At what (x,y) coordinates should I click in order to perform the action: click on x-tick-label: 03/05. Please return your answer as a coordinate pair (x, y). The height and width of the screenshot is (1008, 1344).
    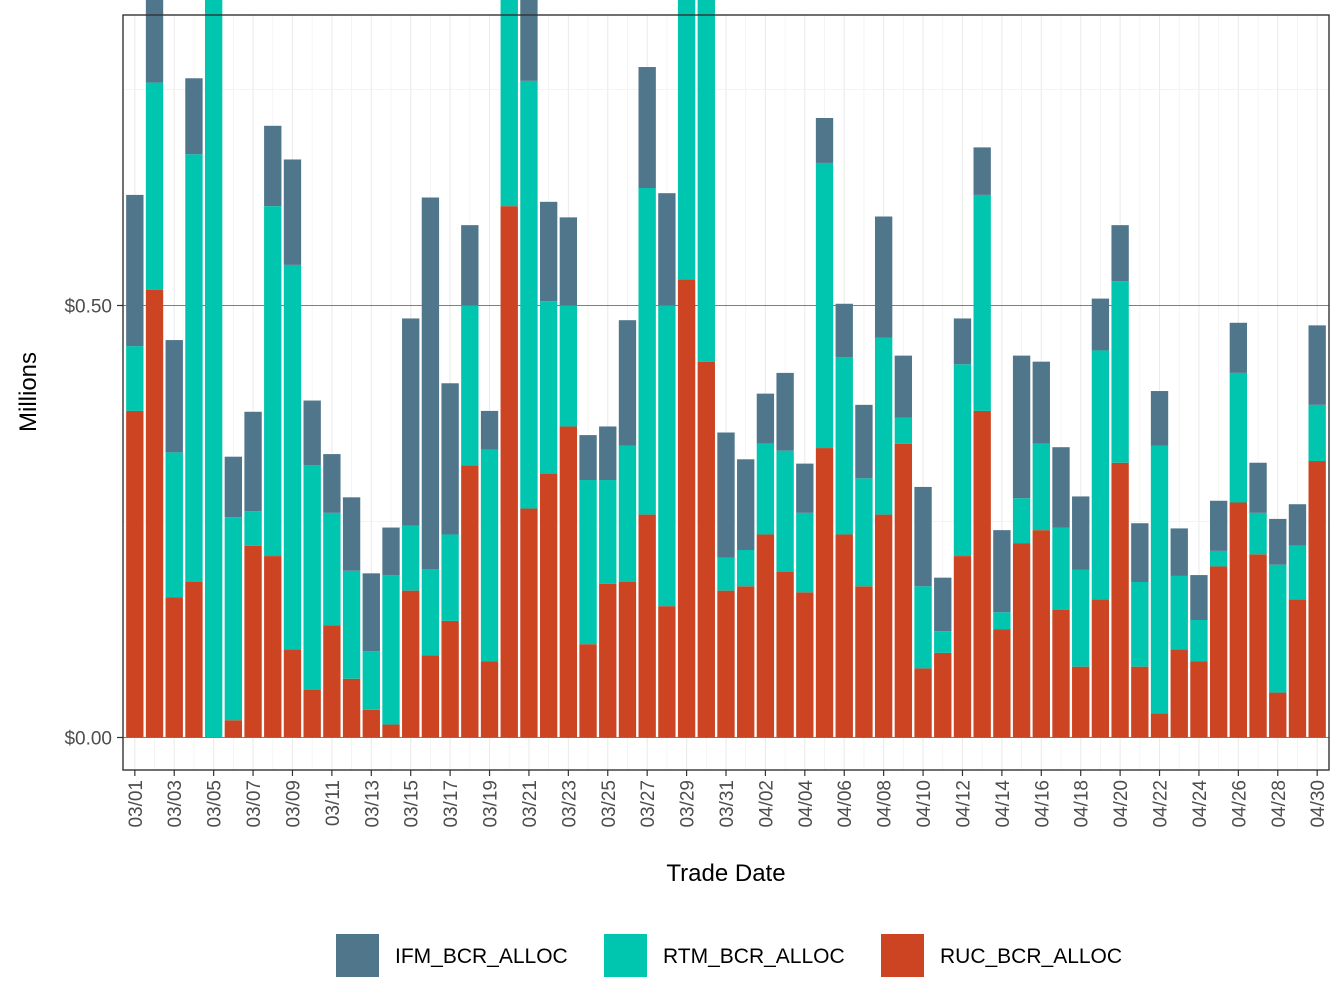
    Looking at the image, I should click on (215, 804).